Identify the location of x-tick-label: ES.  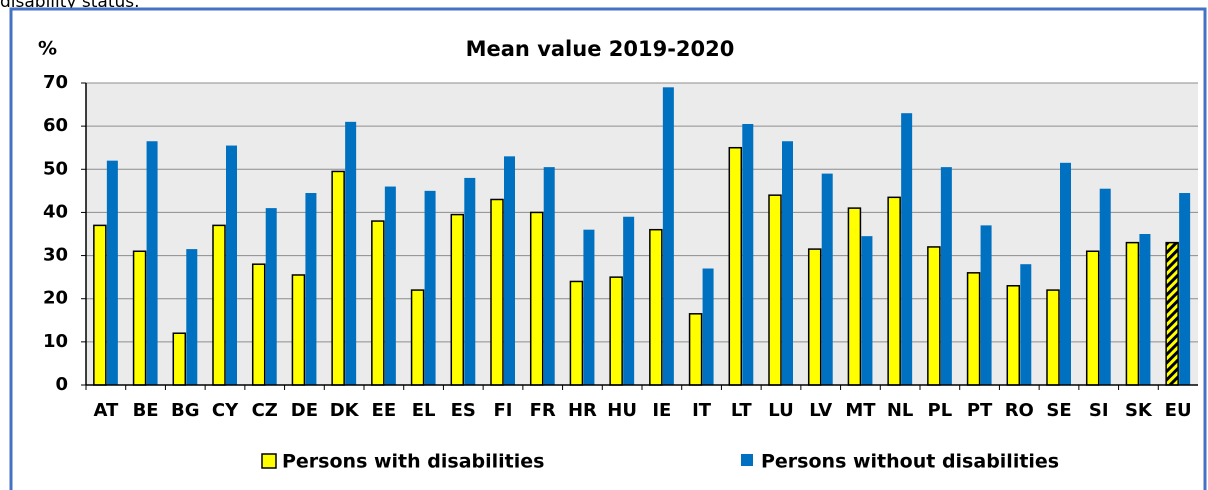
(463, 410).